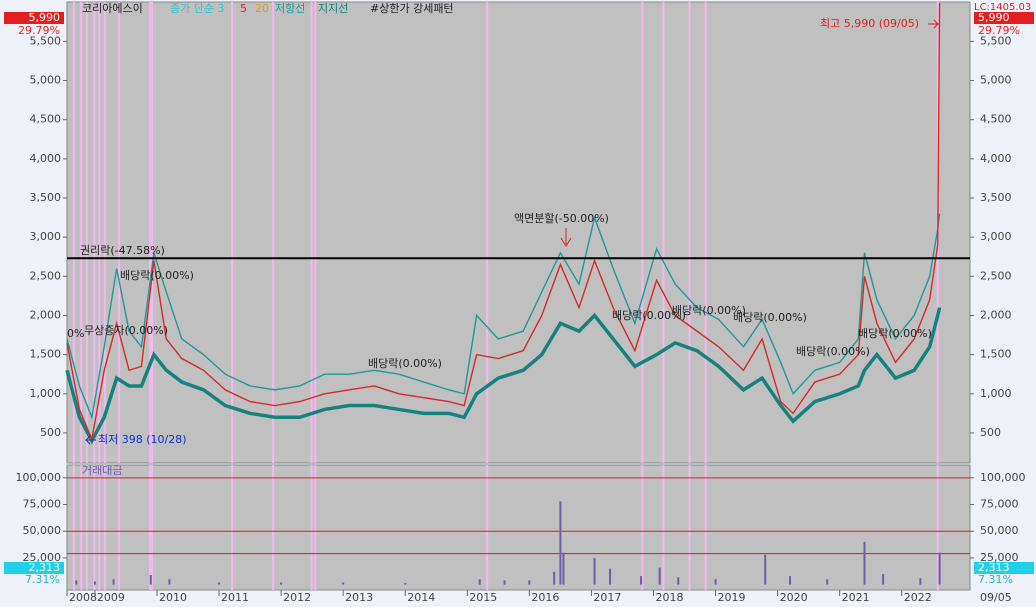 This screenshot has height=607, width=1036. Describe the element at coordinates (994, 17) in the screenshot. I see `last-price-right: 5,990` at that location.